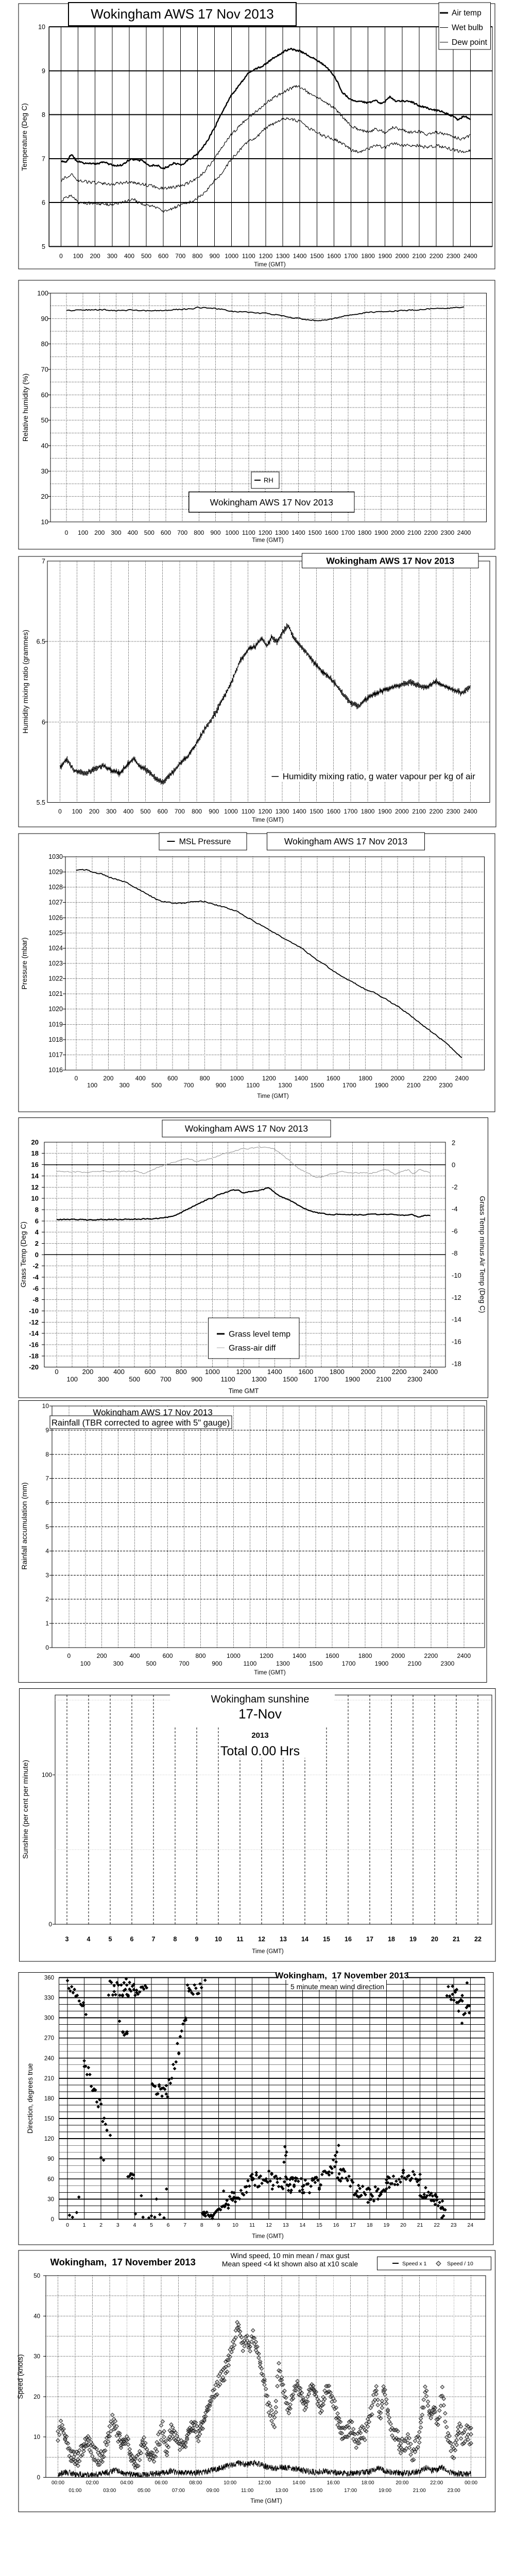 The image size is (515, 2576). I want to click on svg-text: 6.5, so click(41, 642).